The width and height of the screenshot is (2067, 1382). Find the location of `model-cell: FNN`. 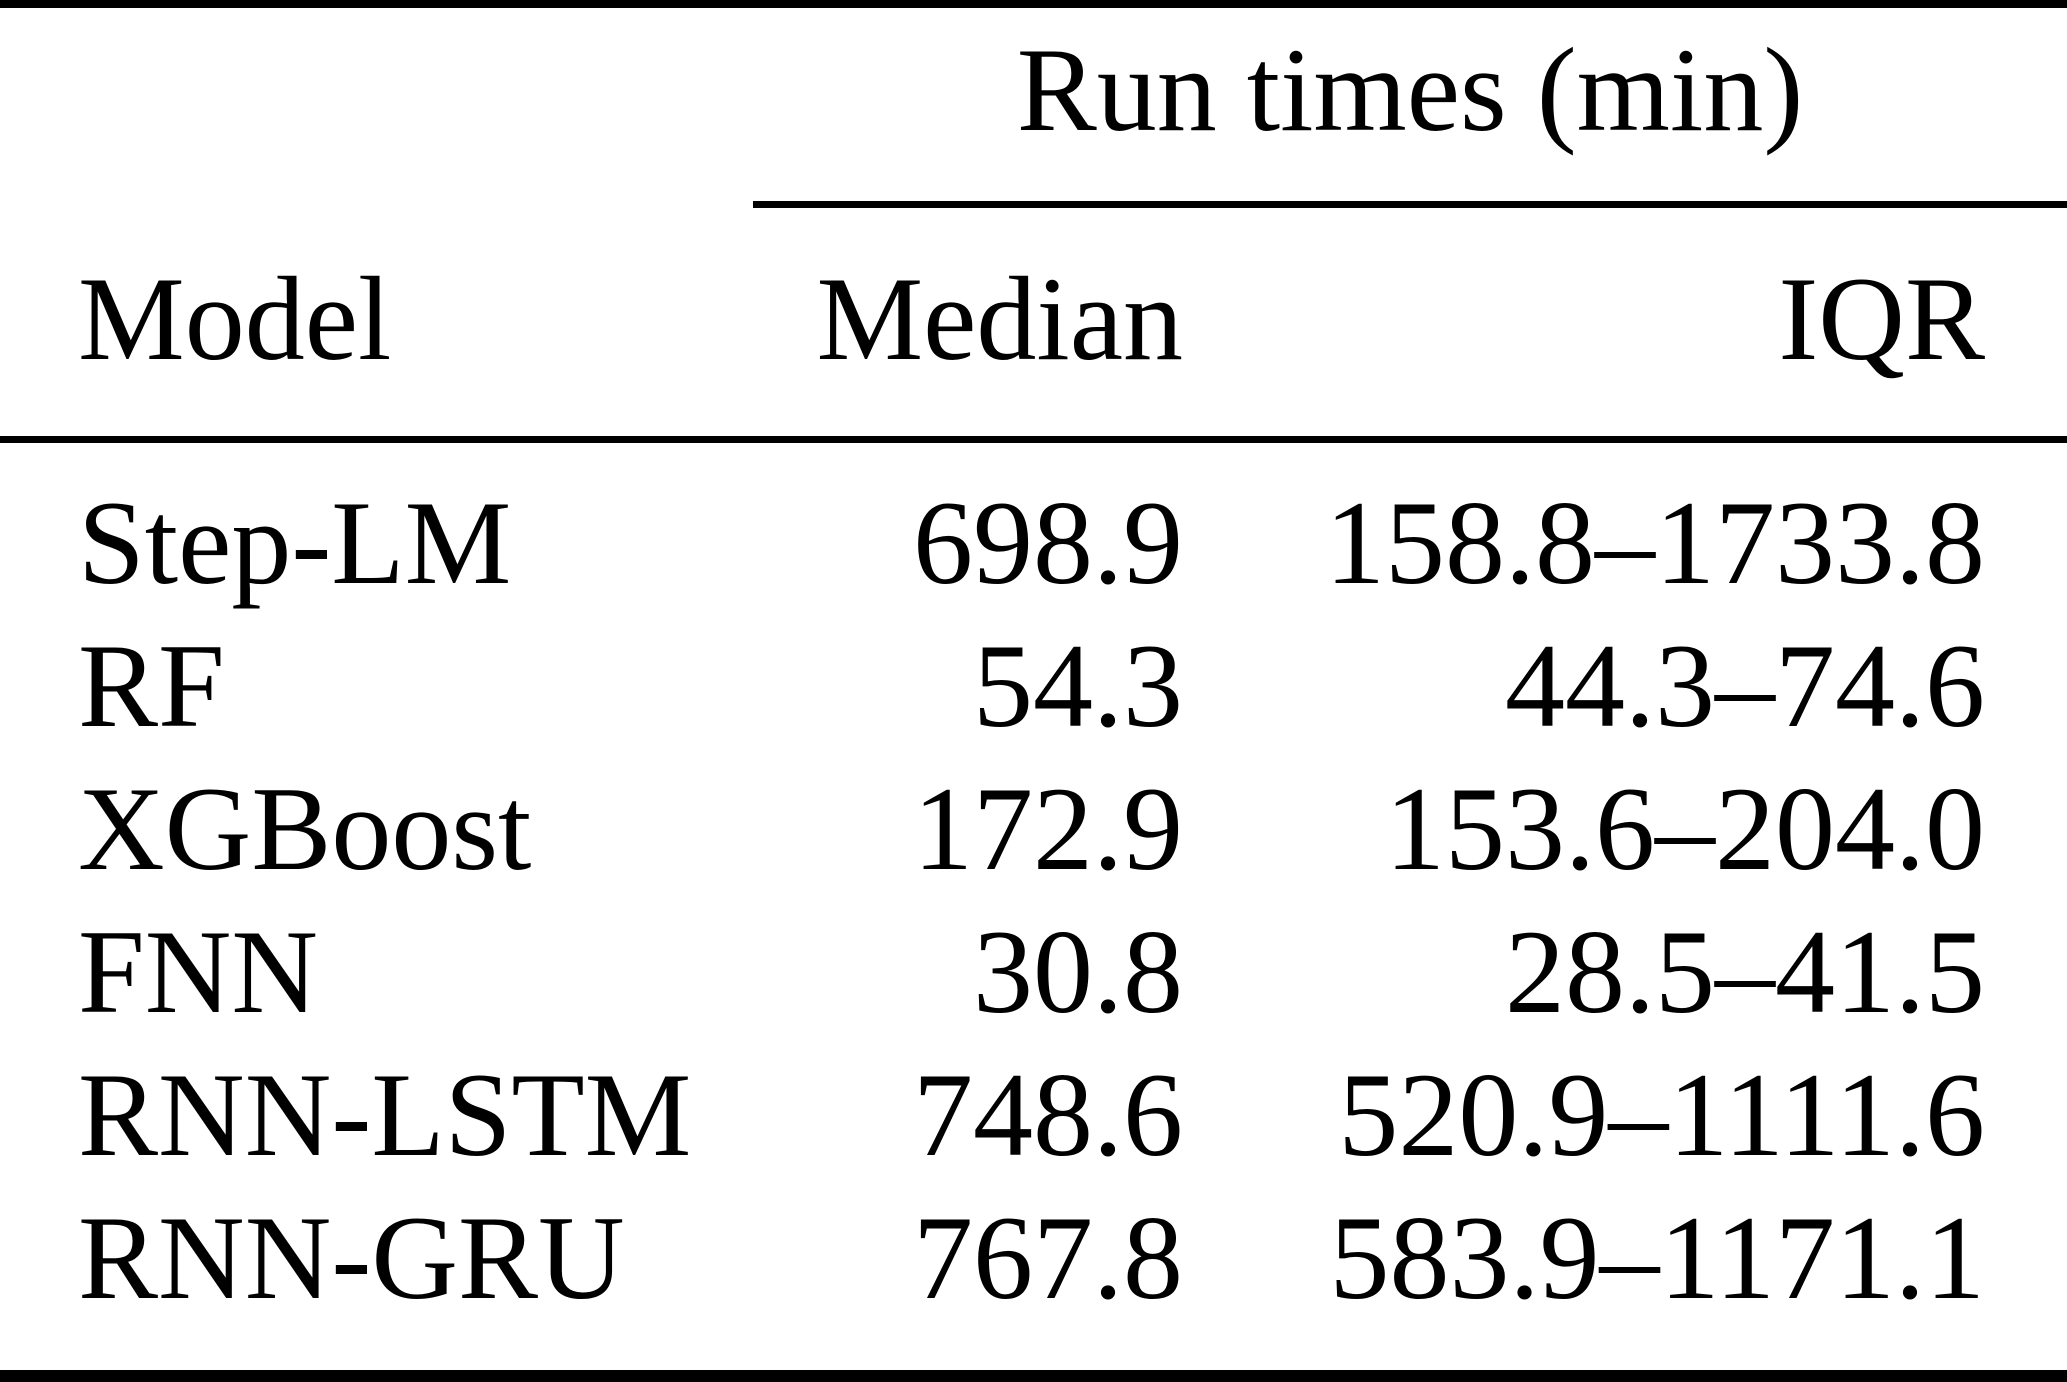

model-cell: FNN is located at coordinates (198, 971).